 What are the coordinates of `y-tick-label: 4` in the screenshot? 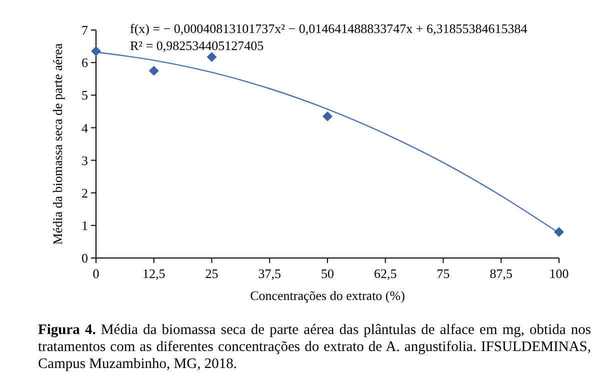 It's located at (85, 128).